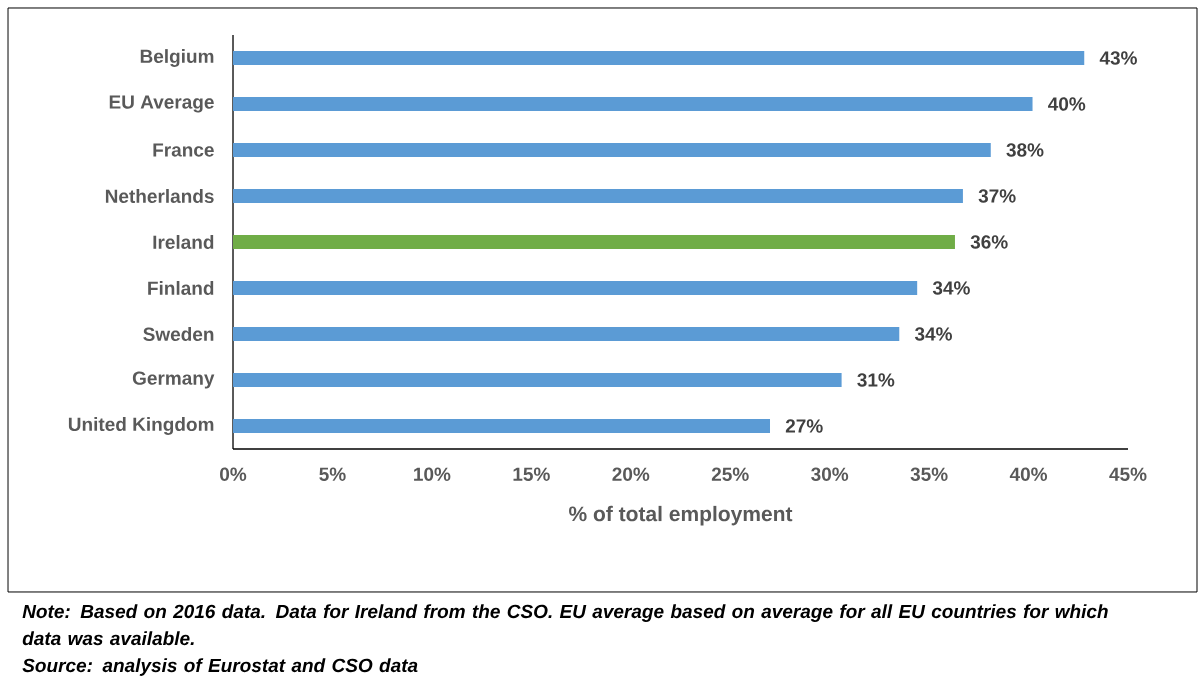 This screenshot has width=1198, height=684. What do you see at coordinates (220, 667) in the screenshot?
I see `source-note: Source: analysis of Eurostat and CSO data` at bounding box center [220, 667].